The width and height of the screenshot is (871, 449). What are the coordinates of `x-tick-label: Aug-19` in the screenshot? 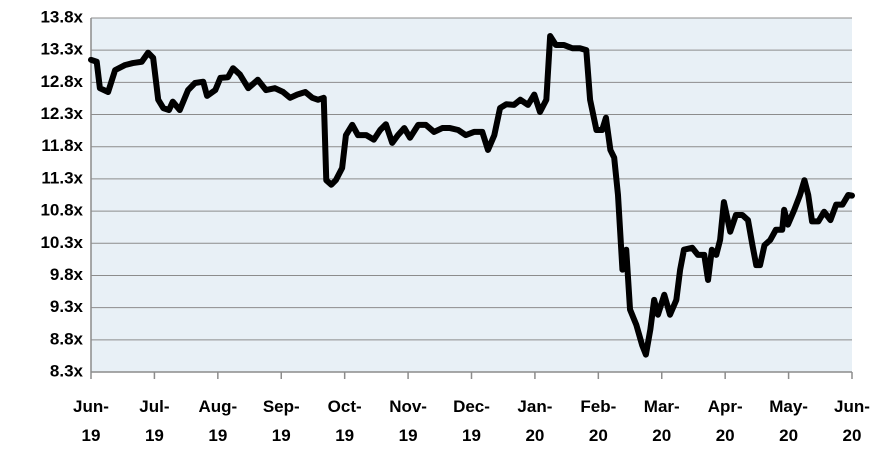 It's located at (217, 421).